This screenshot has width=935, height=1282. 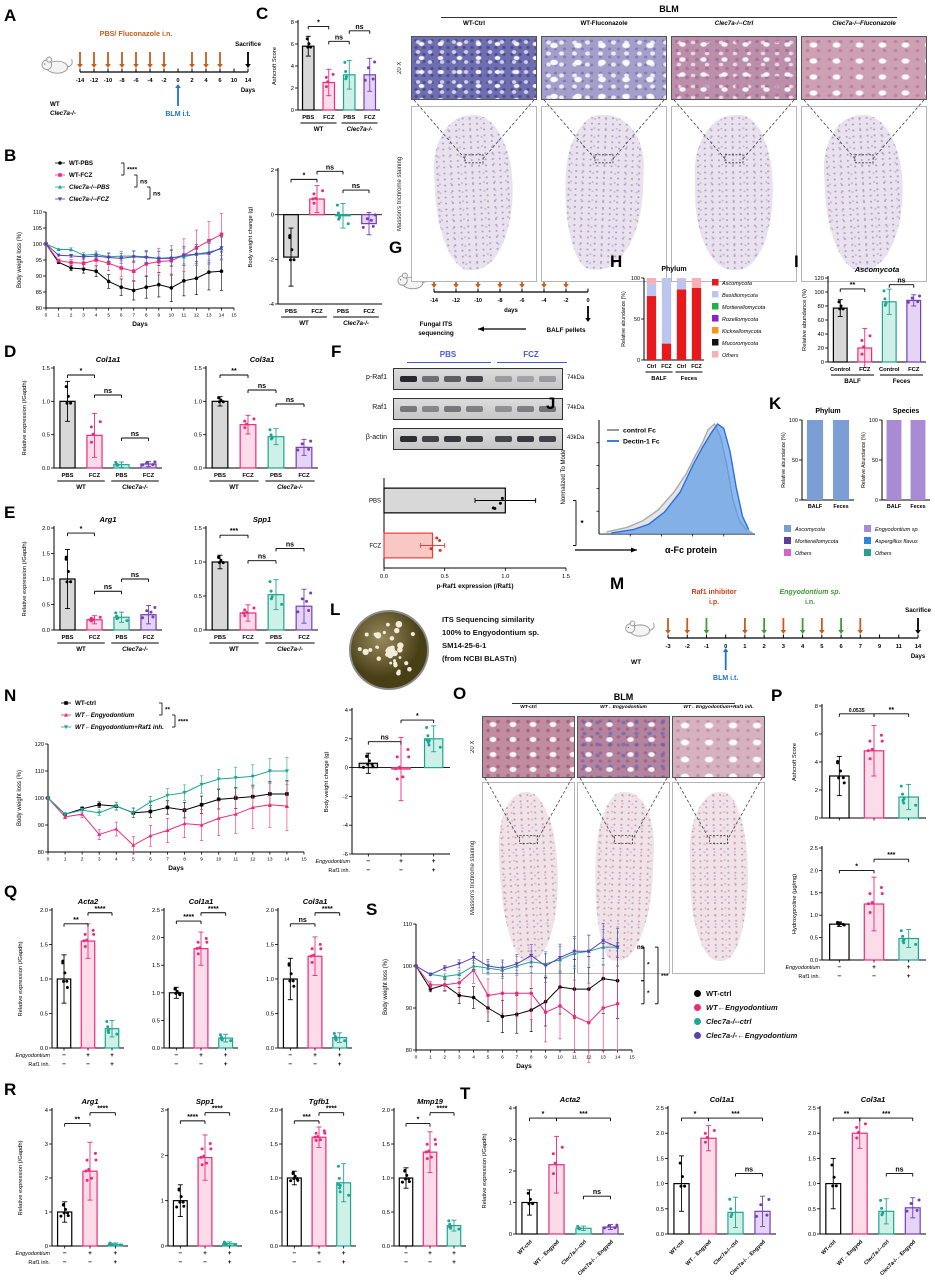 I want to click on svg-text: 10, so click(x=172, y=316).